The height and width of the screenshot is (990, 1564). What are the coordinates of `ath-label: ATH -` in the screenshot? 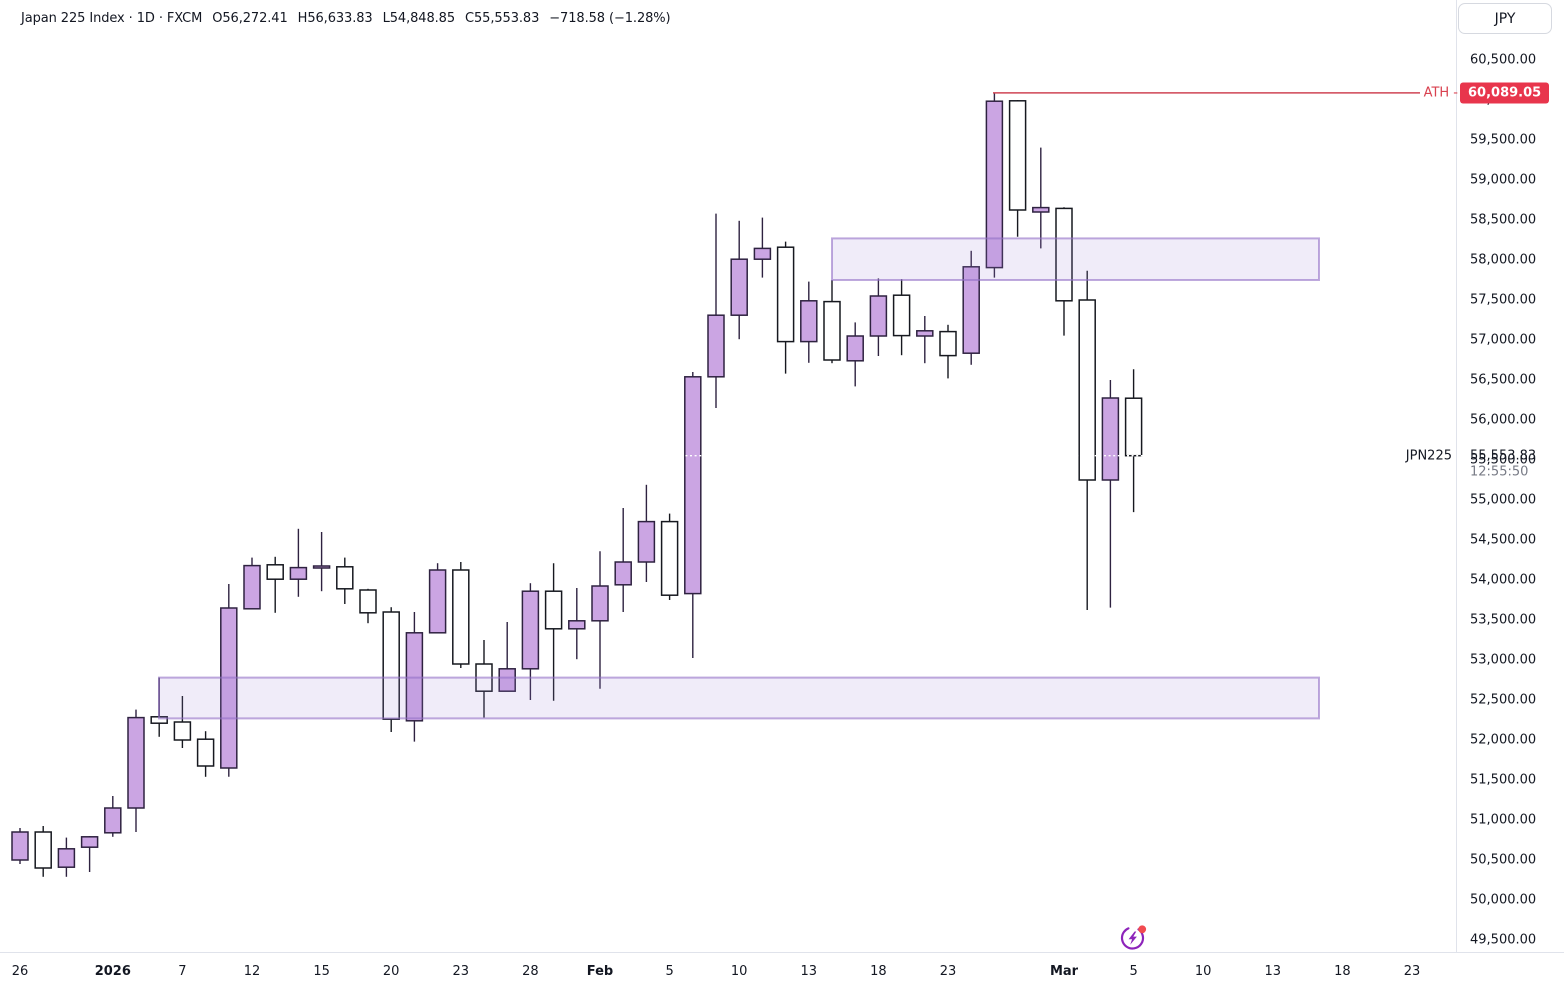 It's located at (1440, 93).